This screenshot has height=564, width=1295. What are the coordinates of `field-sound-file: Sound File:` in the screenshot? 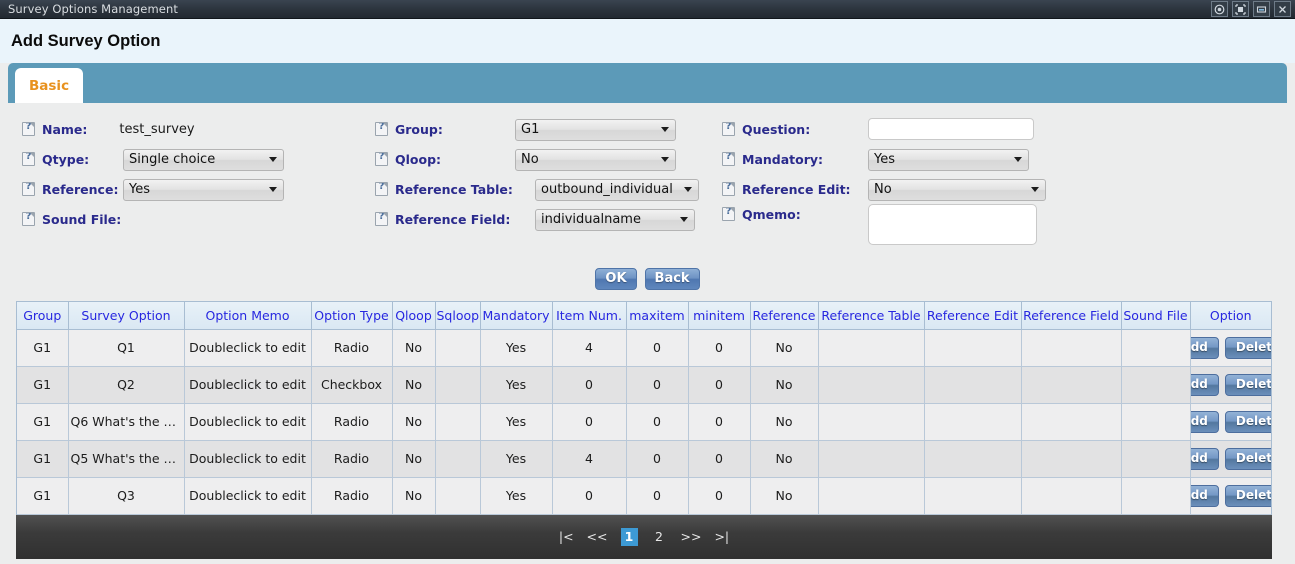 It's located at (71, 219).